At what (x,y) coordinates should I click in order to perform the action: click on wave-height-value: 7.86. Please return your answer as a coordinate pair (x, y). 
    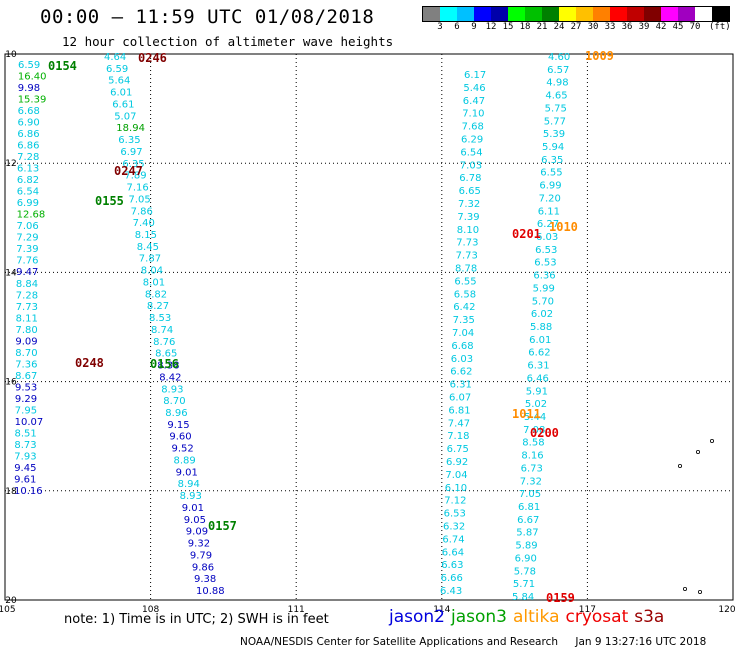
    Looking at the image, I should click on (142, 211).